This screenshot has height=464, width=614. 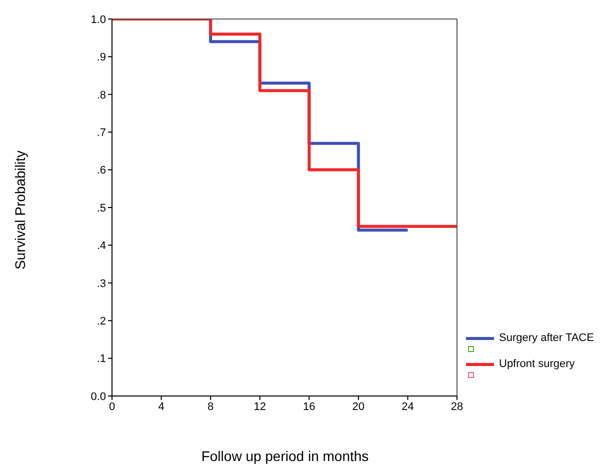 I want to click on x-tick-label: 0, so click(x=112, y=406).